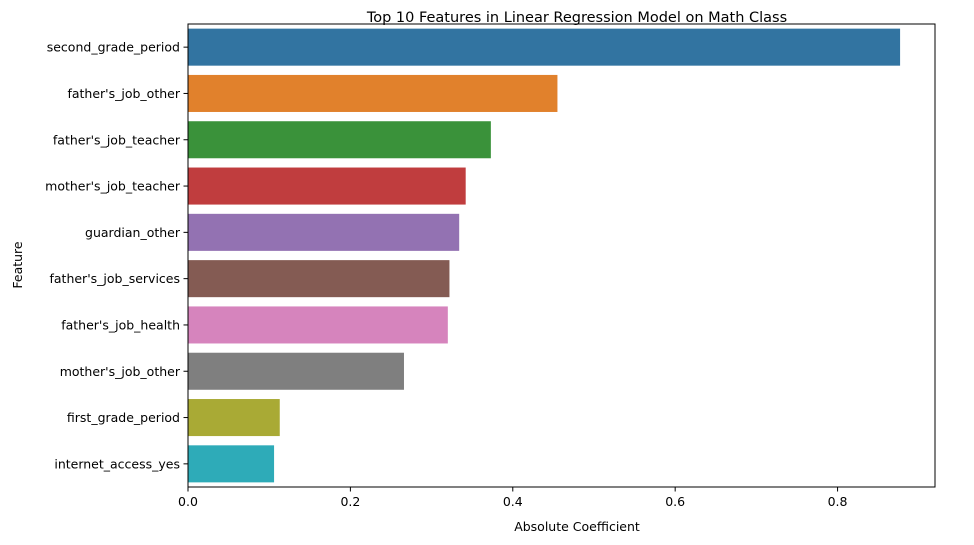 The height and width of the screenshot is (545, 974). I want to click on y-tick-label: father's_job_other, so click(123, 93).